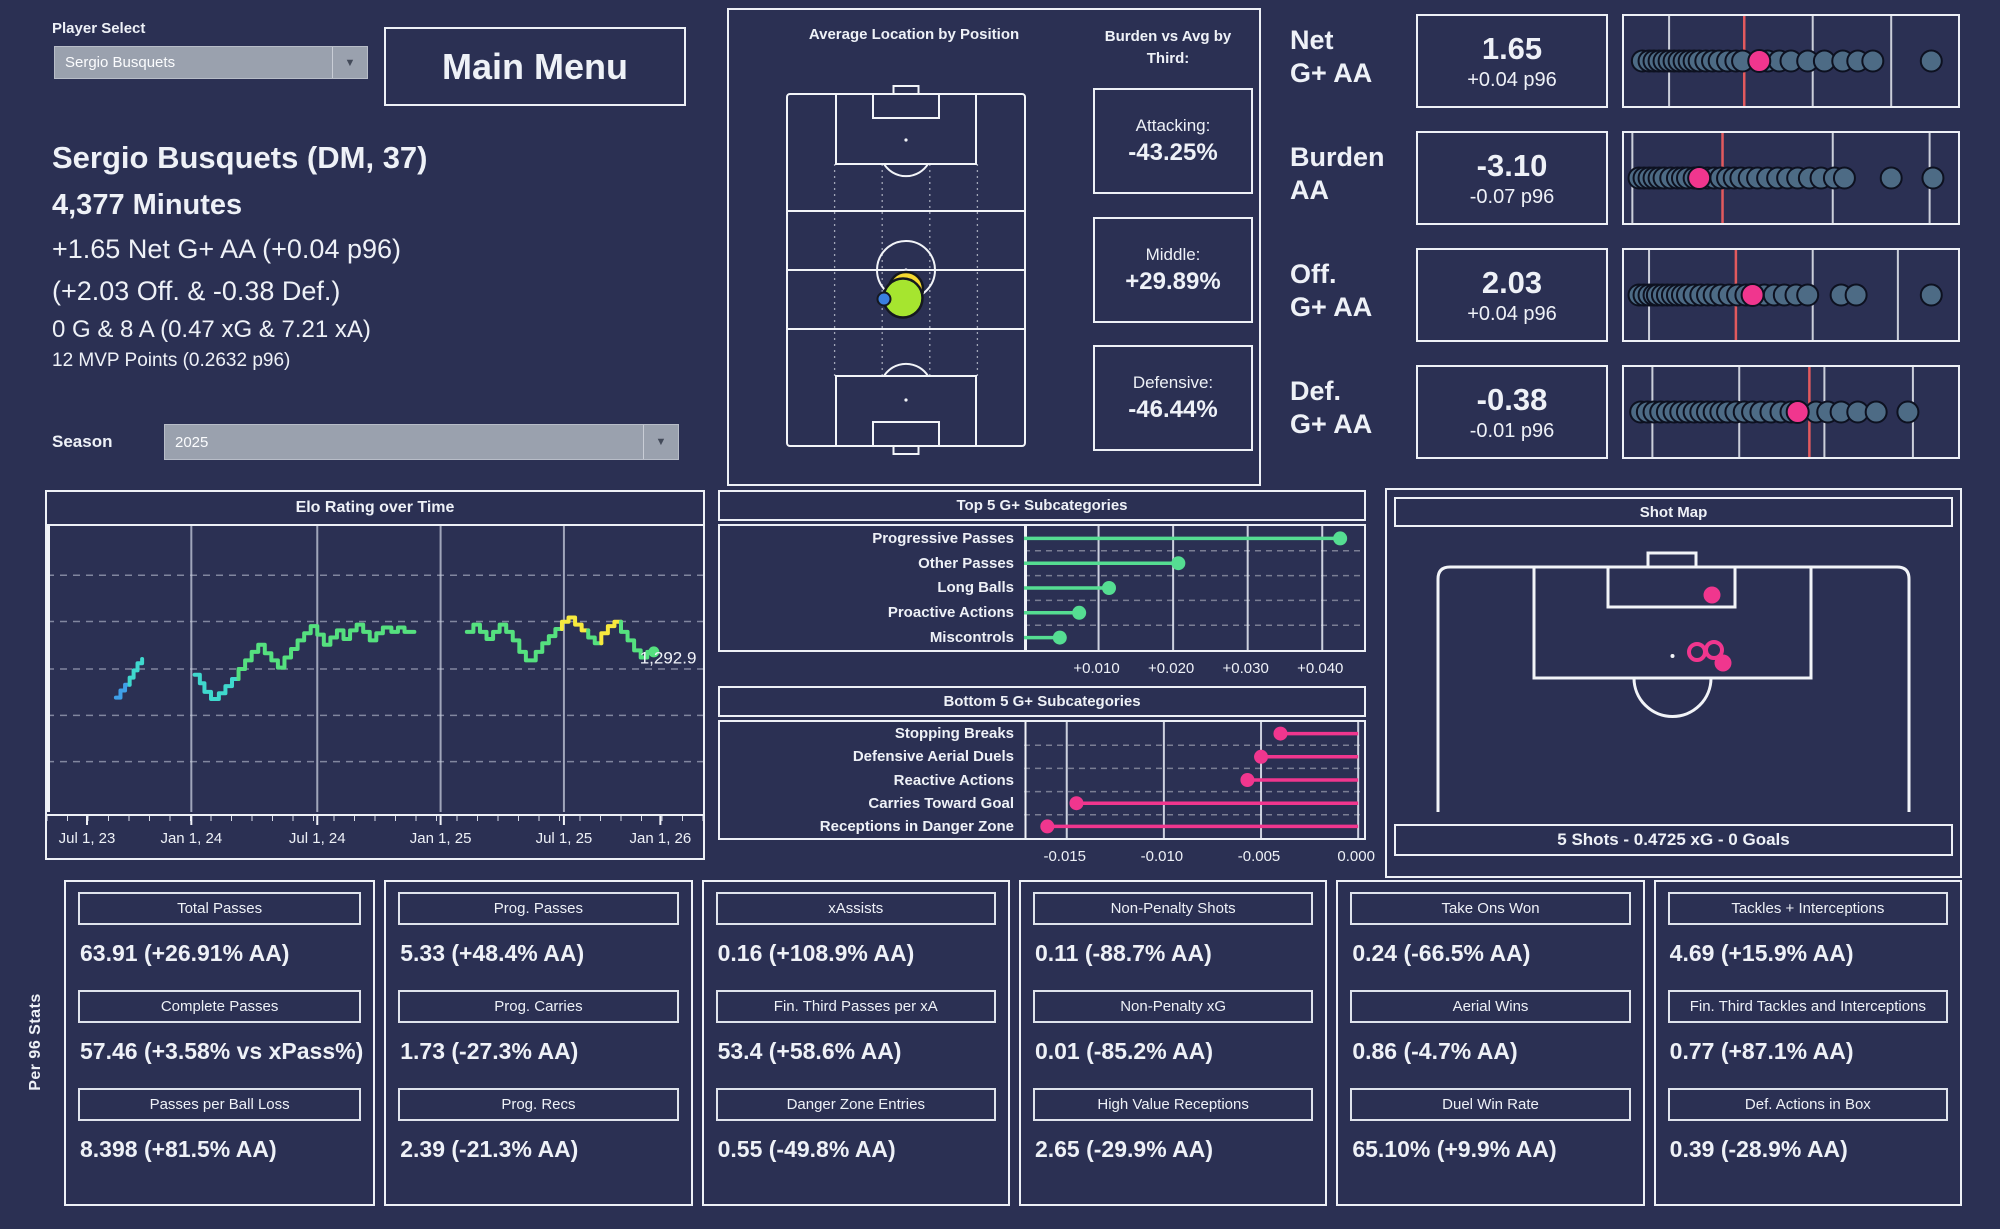  What do you see at coordinates (1791, 61) in the screenshot?
I see `net-gplus-strip` at bounding box center [1791, 61].